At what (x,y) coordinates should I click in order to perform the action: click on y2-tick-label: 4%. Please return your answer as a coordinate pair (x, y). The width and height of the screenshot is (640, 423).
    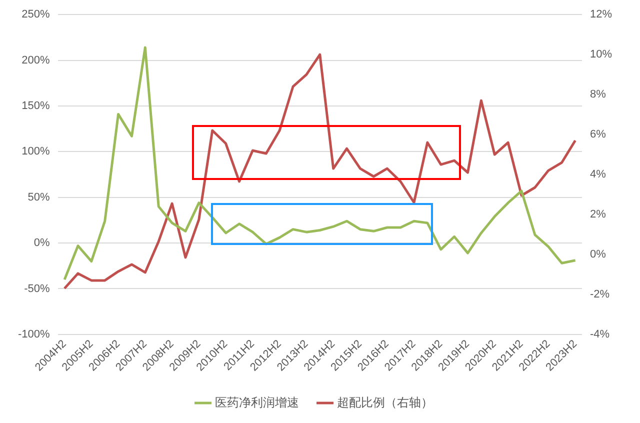
    Looking at the image, I should click on (598, 174).